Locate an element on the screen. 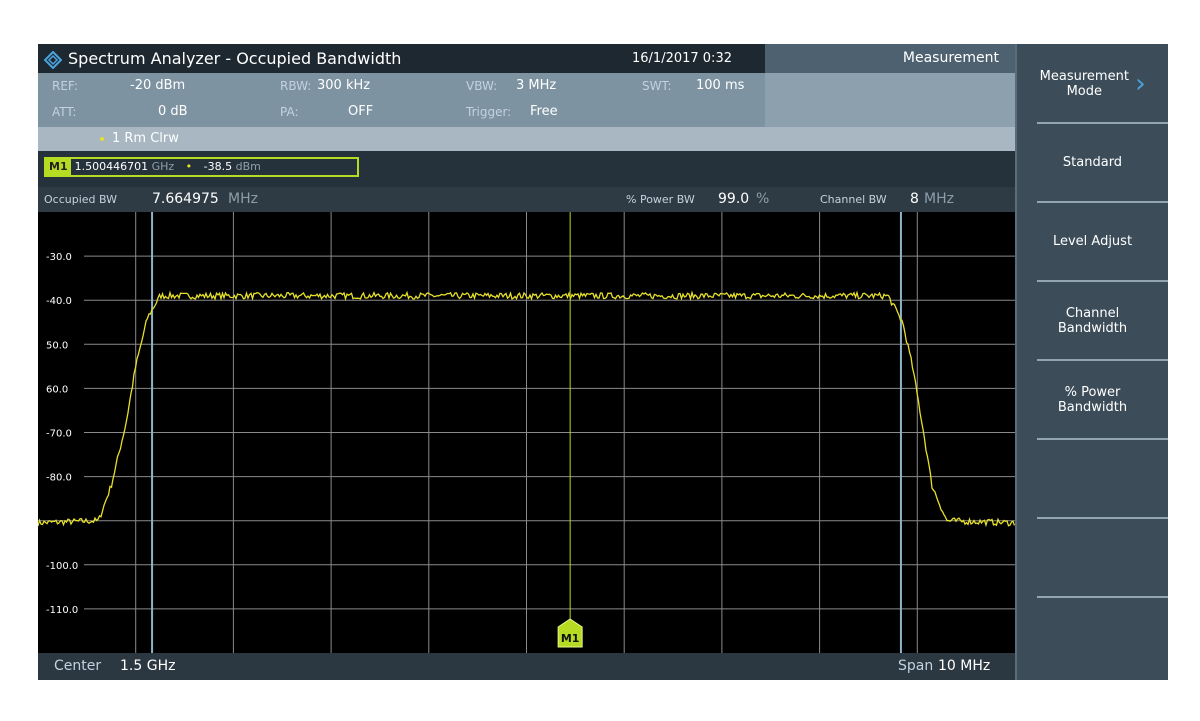 The image size is (1200, 721). y-tick-label: 60.0 is located at coordinates (57, 389).